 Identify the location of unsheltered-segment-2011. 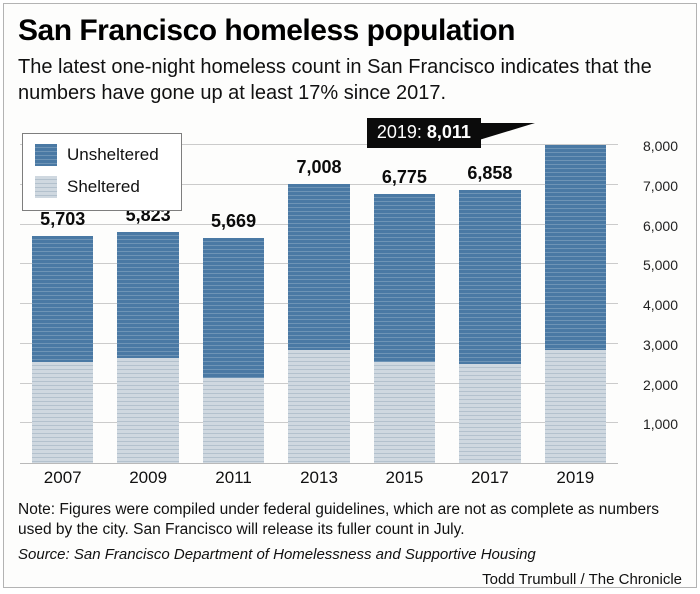
(233, 307).